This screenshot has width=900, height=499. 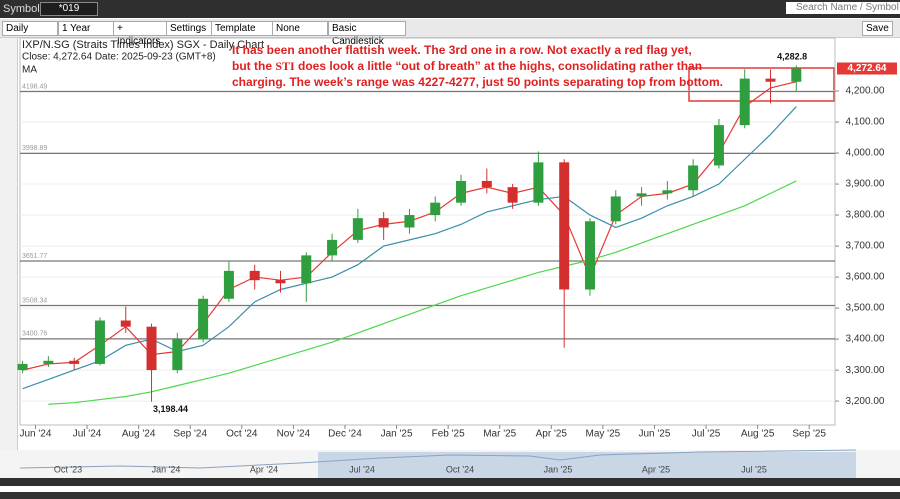 What do you see at coordinates (9, 244) in the screenshot?
I see `tool-strip` at bounding box center [9, 244].